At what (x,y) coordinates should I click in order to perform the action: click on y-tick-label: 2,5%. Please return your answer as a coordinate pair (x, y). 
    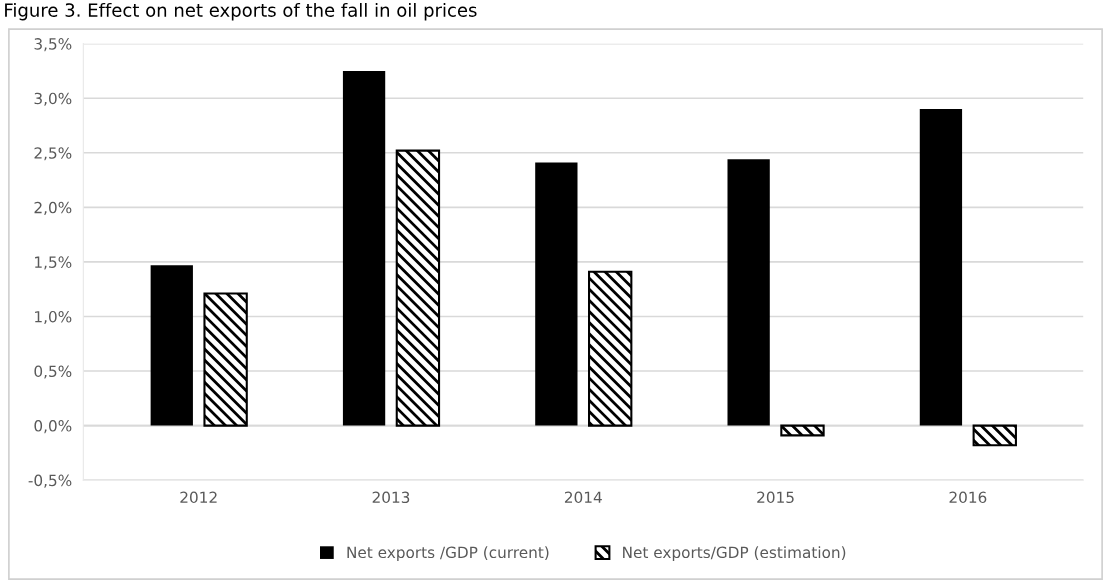
    Looking at the image, I should click on (53, 154).